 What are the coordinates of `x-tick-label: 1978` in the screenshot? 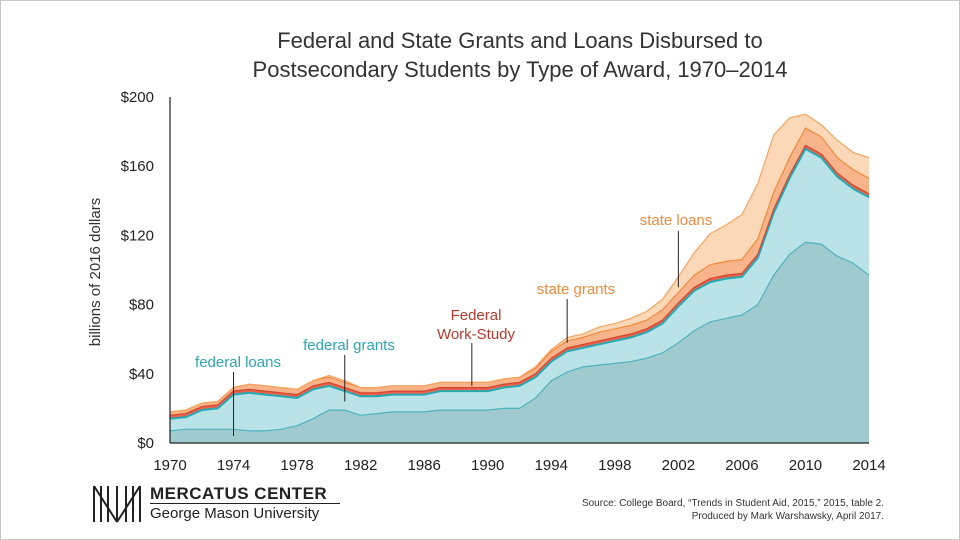 It's located at (296, 465).